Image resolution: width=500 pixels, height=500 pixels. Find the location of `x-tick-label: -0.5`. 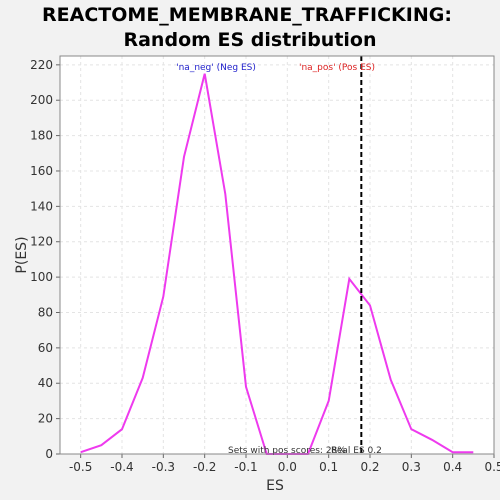

x-tick-label: -0.5 is located at coordinates (80, 467).